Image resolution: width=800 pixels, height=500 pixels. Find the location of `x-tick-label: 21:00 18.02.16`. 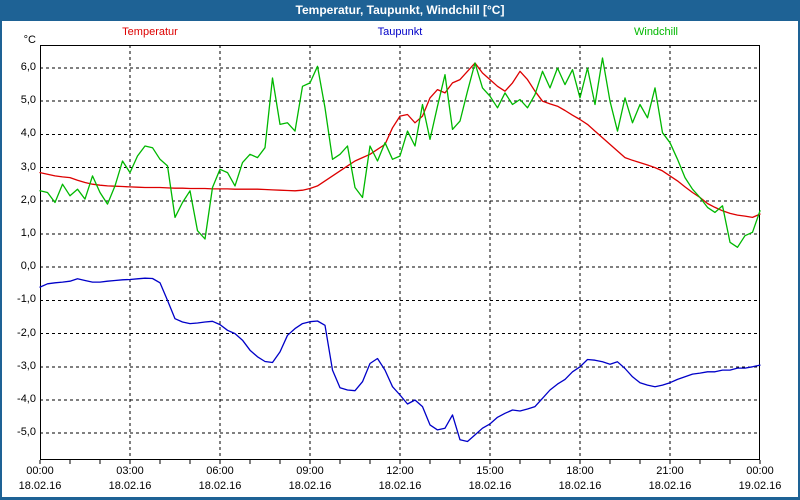

x-tick-label: 21:00 18.02.16 is located at coordinates (670, 479).